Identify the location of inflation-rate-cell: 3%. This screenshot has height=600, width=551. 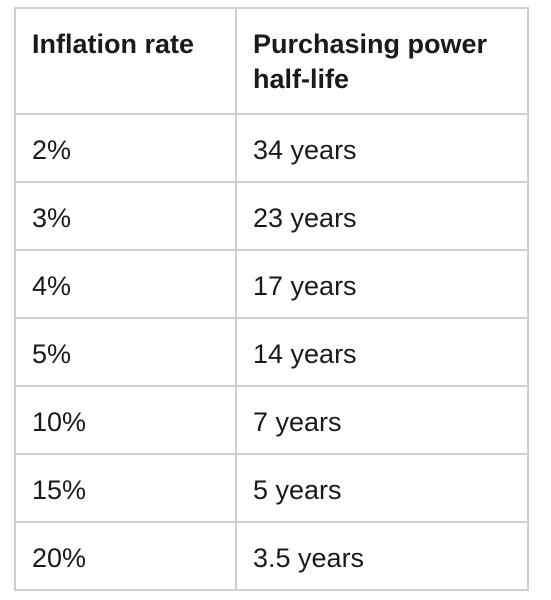
(125, 216).